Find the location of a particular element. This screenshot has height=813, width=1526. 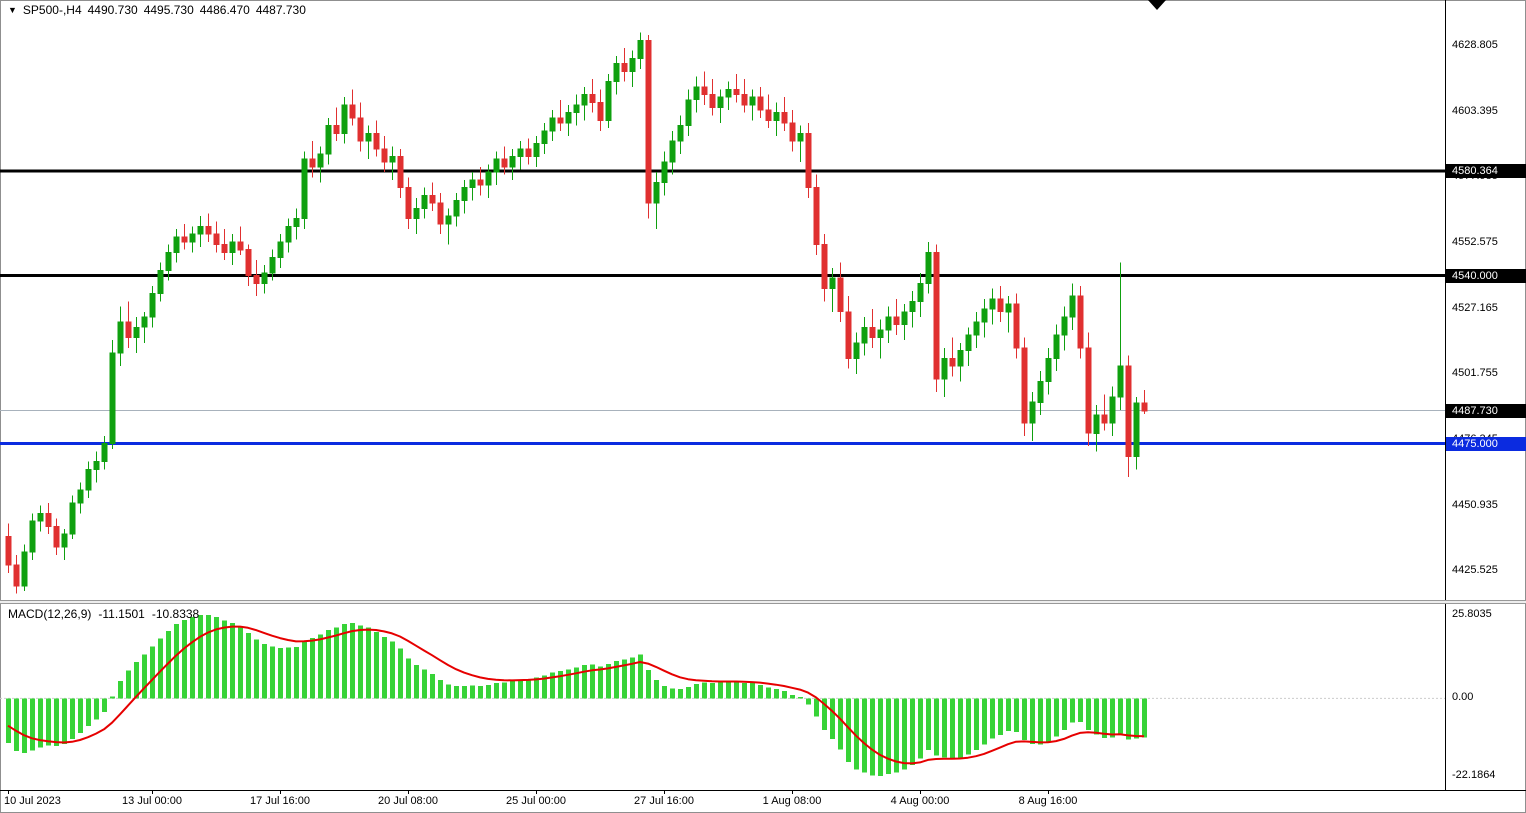

ohlc-close-value: 4487.730 is located at coordinates (280, 10).